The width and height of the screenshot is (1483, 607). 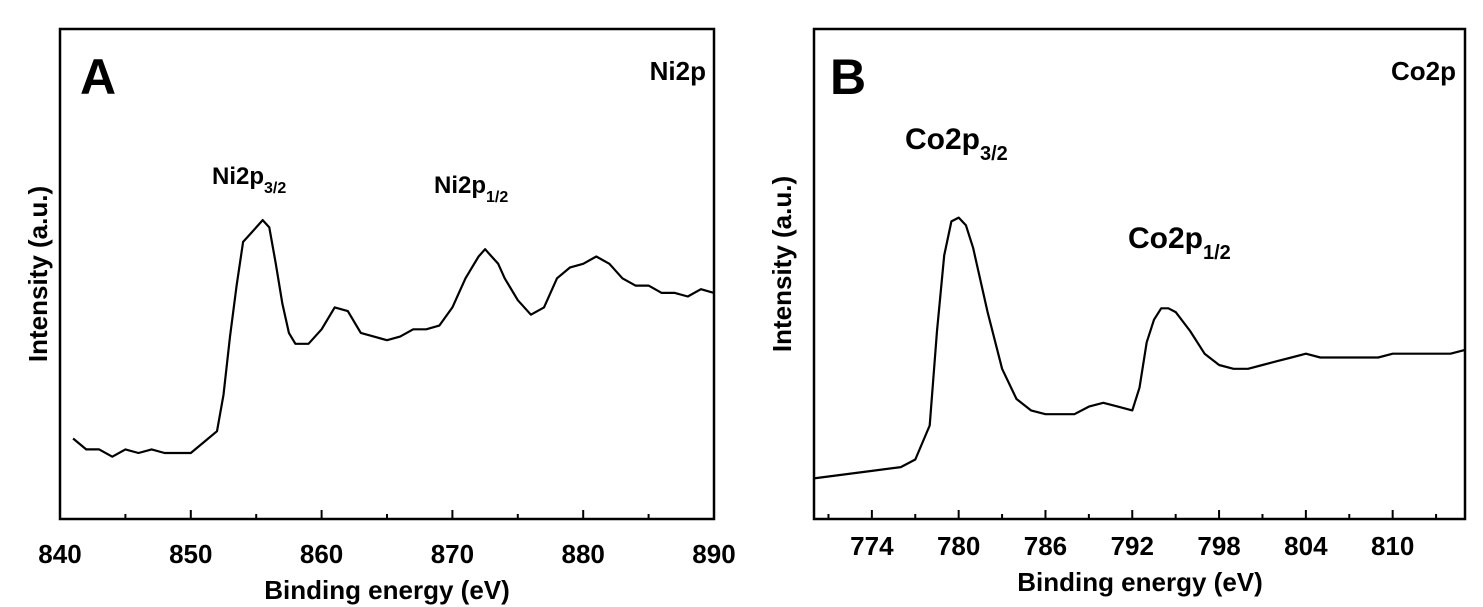 What do you see at coordinates (452, 554) in the screenshot?
I see `x-tick-label: 870` at bounding box center [452, 554].